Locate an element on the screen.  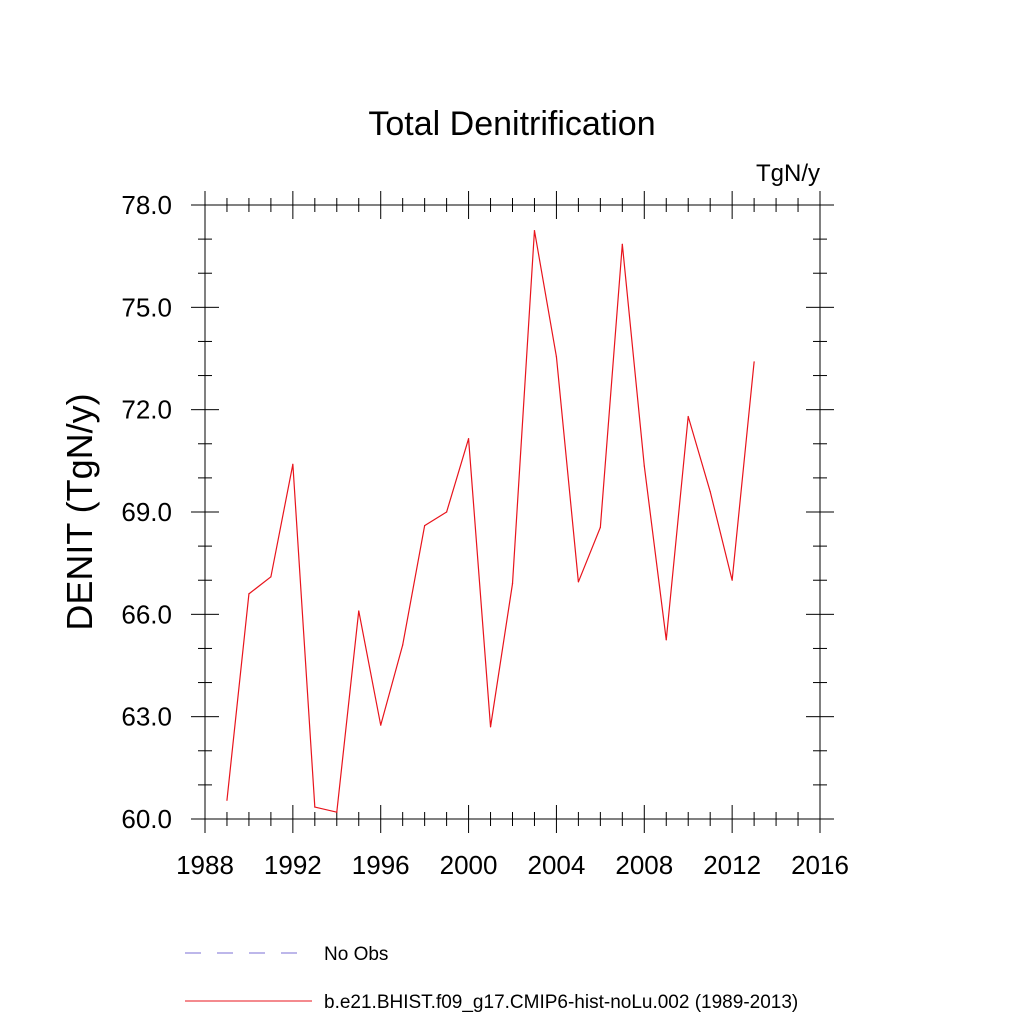
x-tick-label: 2000 is located at coordinates (469, 865).